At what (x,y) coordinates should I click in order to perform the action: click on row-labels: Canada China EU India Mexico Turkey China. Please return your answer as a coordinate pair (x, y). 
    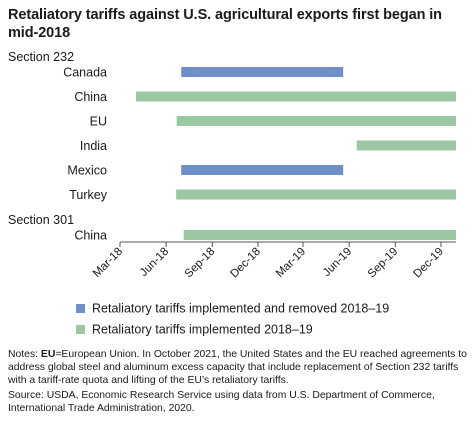
    Looking at the image, I should click on (85, 154).